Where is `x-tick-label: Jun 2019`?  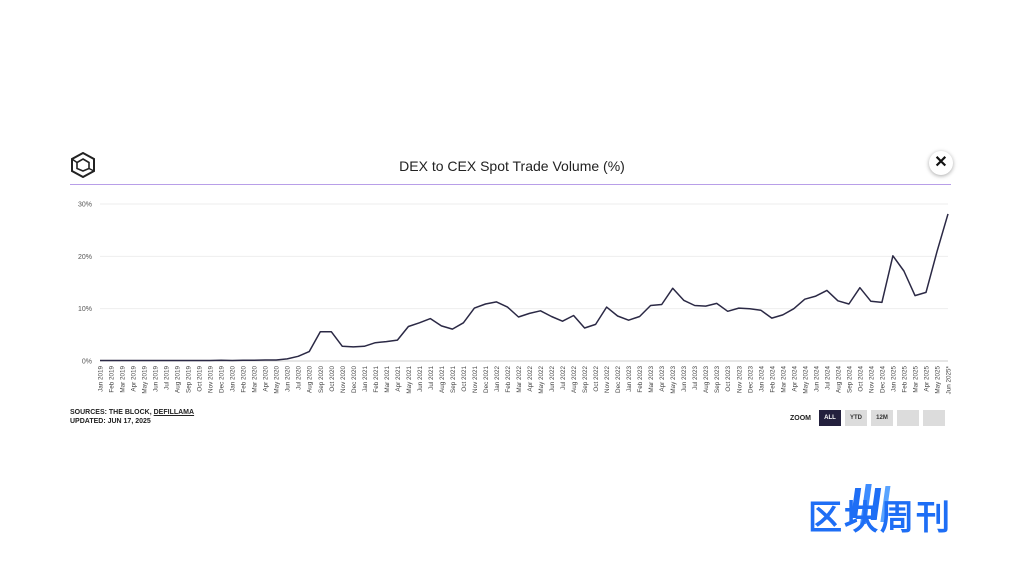
x-tick-label: Jun 2019 is located at coordinates (156, 379).